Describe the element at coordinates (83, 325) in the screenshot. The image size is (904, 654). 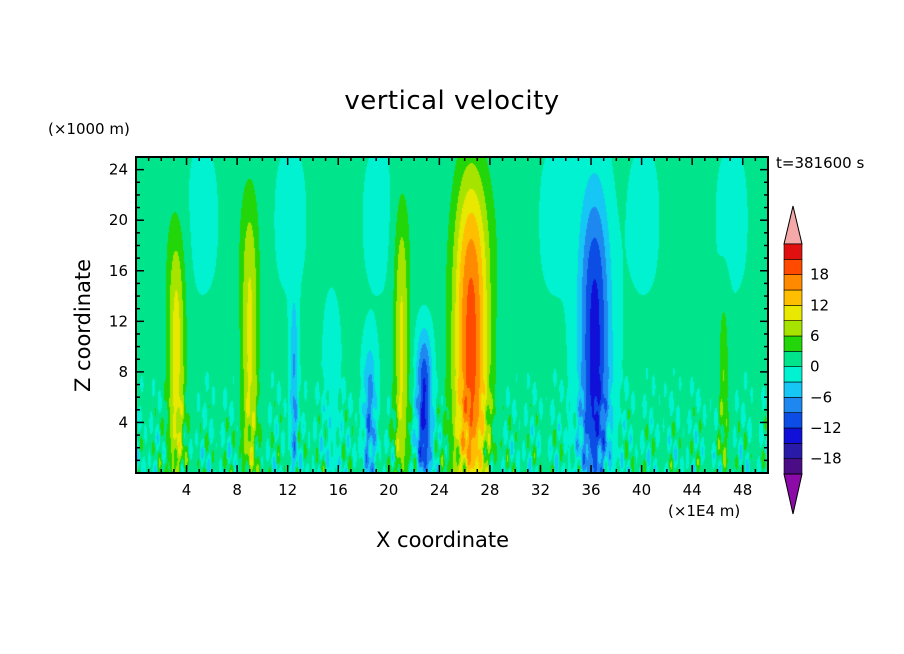
I see `y-axis-label: Z coordinate` at that location.